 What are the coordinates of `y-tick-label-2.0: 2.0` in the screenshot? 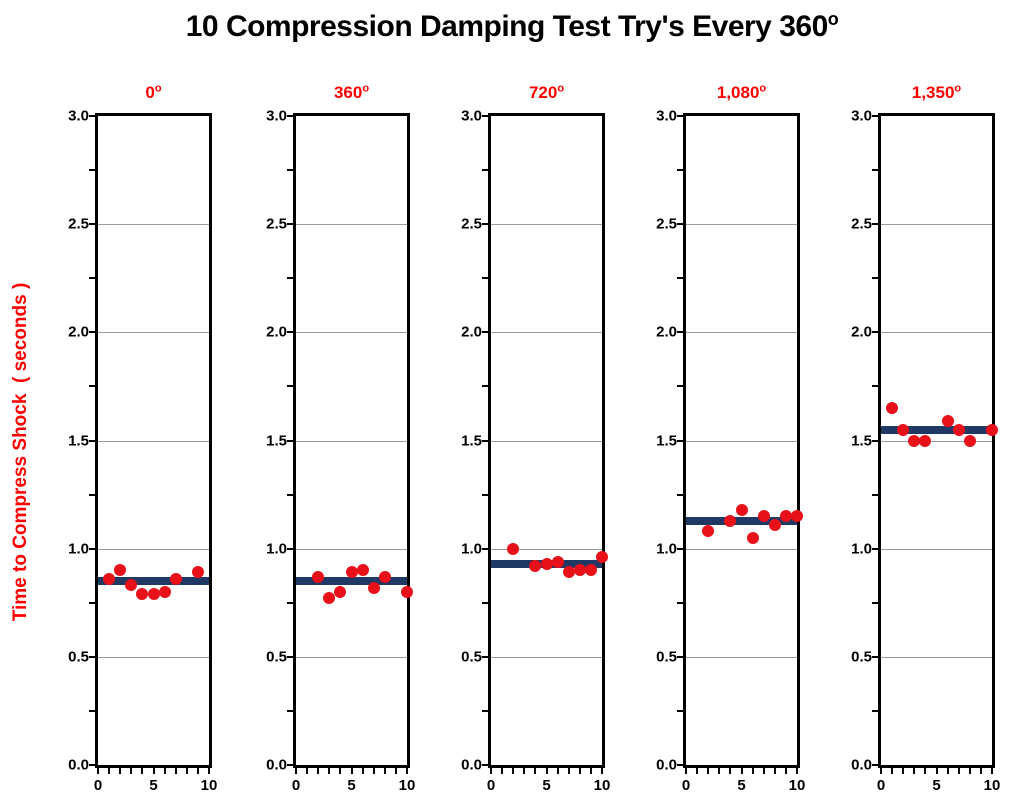 It's located at (666, 332).